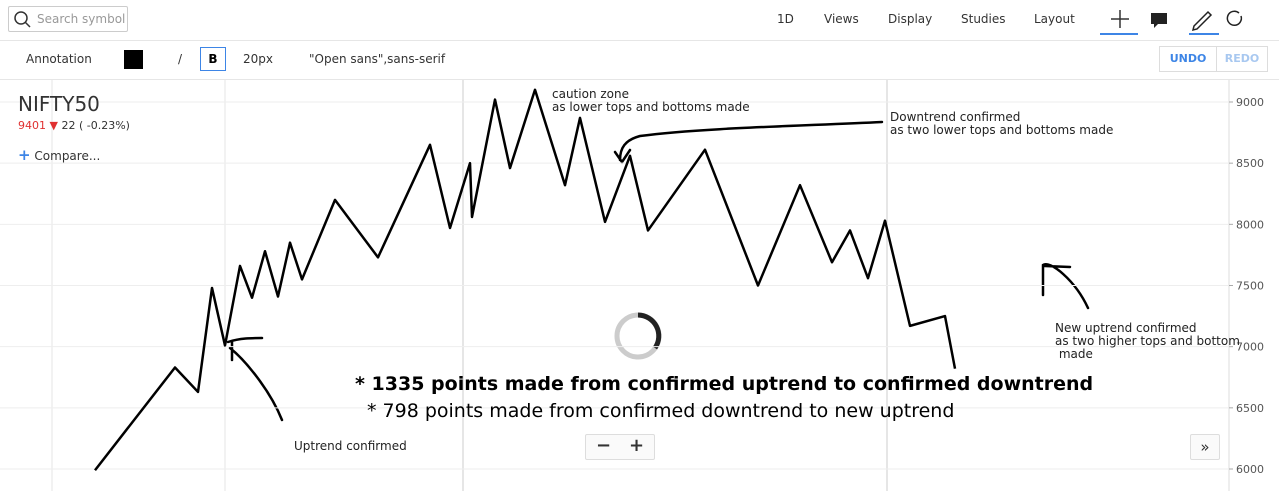 This screenshot has width=1279, height=491. I want to click on font-select: "Open sans",sans-serif, so click(377, 59).